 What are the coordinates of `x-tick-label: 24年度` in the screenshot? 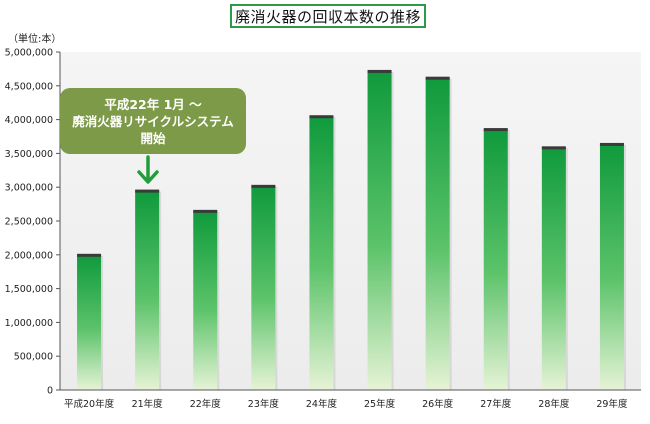 It's located at (322, 404).